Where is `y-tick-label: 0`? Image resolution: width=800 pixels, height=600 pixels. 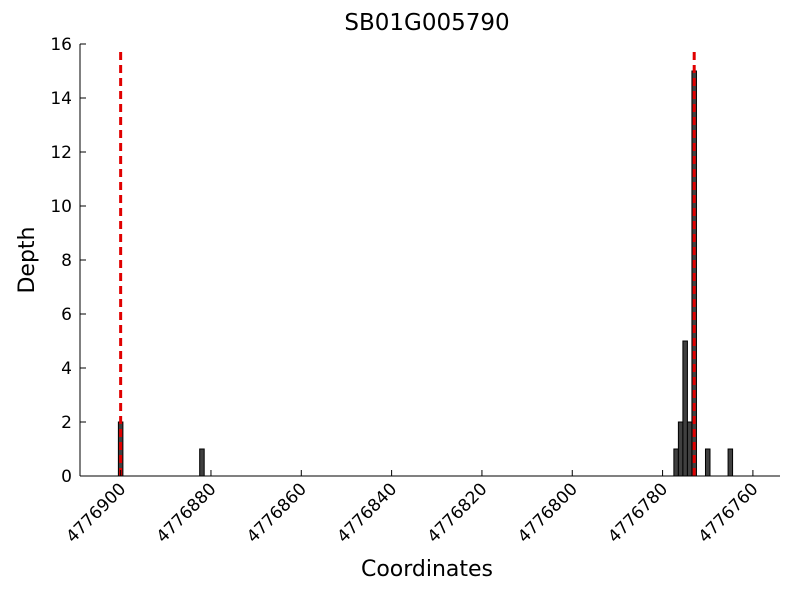
y-tick-label: 0 is located at coordinates (66, 477).